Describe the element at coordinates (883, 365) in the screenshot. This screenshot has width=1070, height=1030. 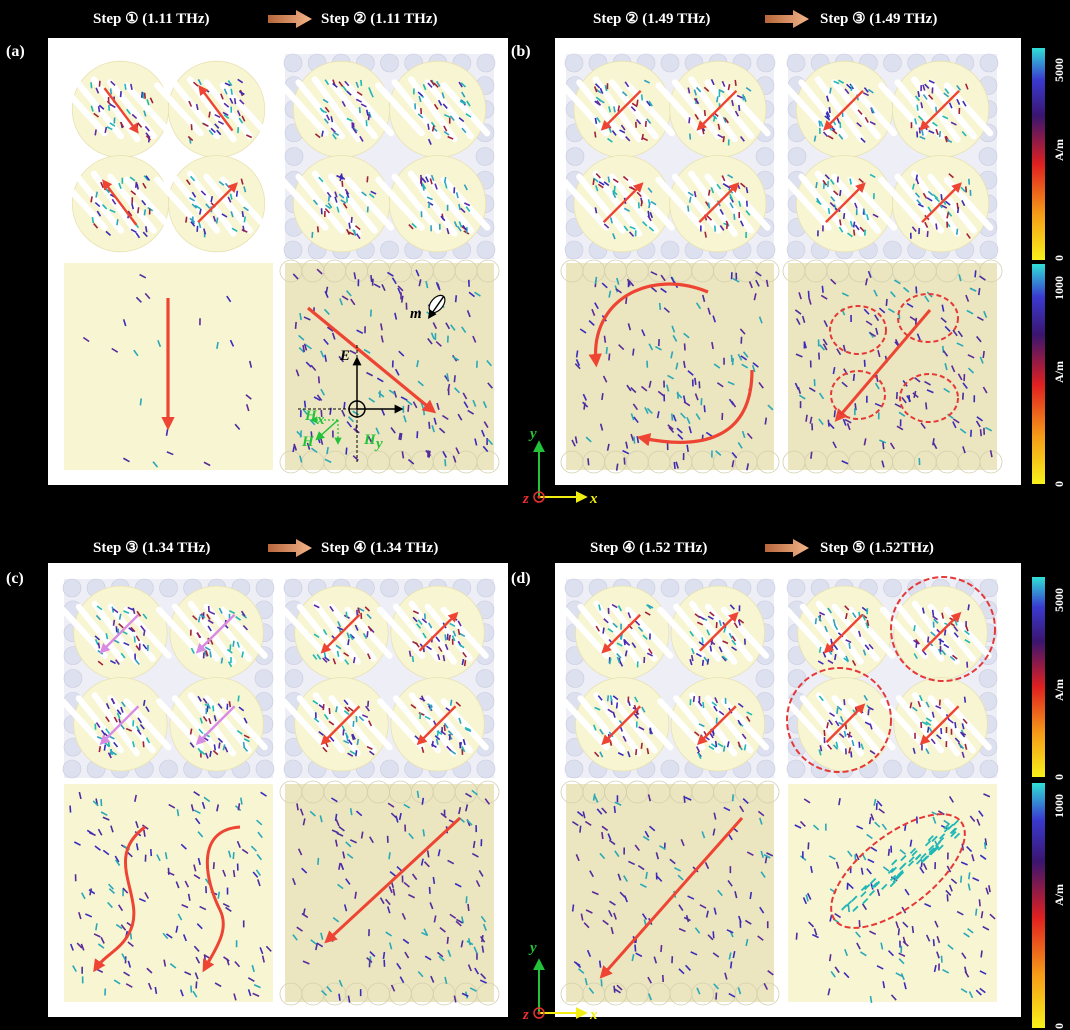
I see `field-arrow-diagonal-b` at that location.